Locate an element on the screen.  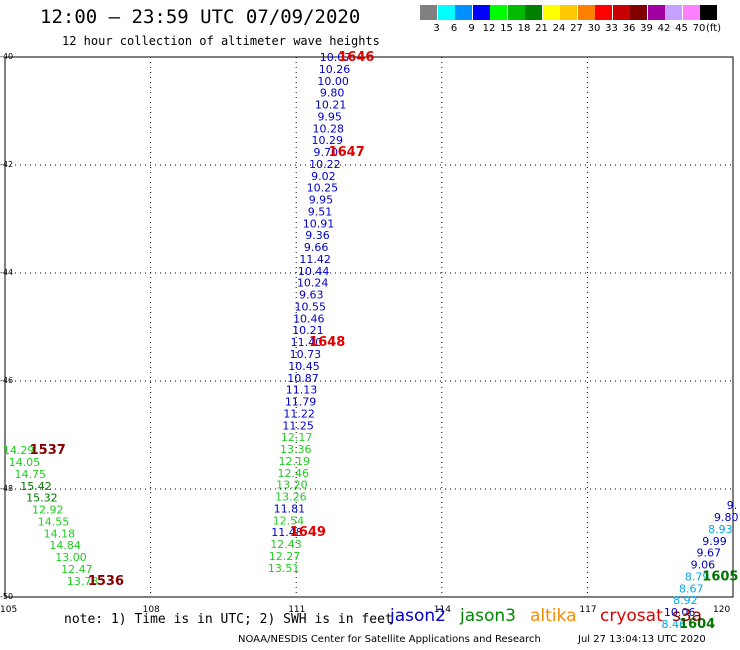
legend-bin-label: 30 is located at coordinates (594, 28).